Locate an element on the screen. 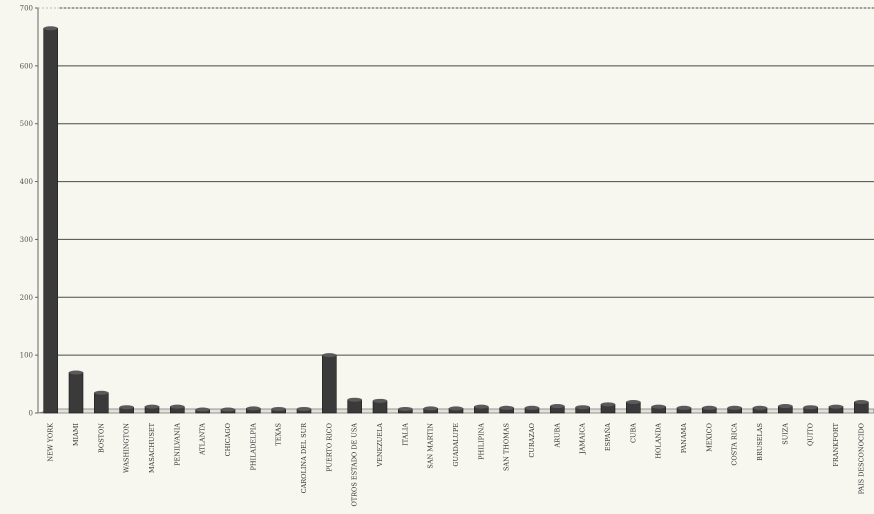  x-tick-label: BRUSELAS is located at coordinates (760, 442).